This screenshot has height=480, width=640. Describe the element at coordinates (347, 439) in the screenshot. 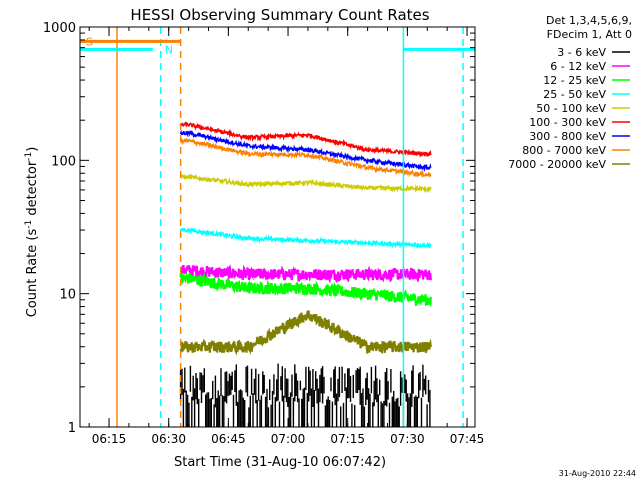

I see `x-tick-label: 07:15` at that location.